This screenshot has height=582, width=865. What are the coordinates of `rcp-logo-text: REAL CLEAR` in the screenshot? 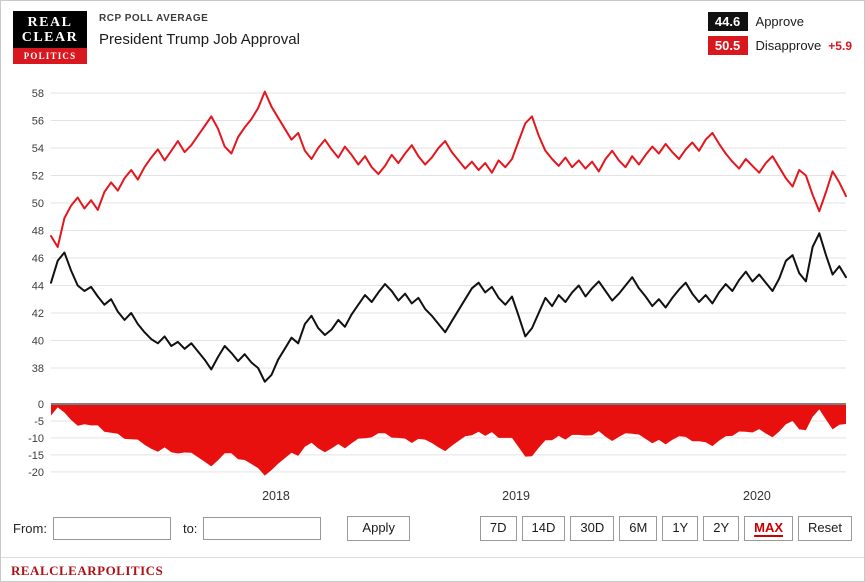 It's located at (50, 29).